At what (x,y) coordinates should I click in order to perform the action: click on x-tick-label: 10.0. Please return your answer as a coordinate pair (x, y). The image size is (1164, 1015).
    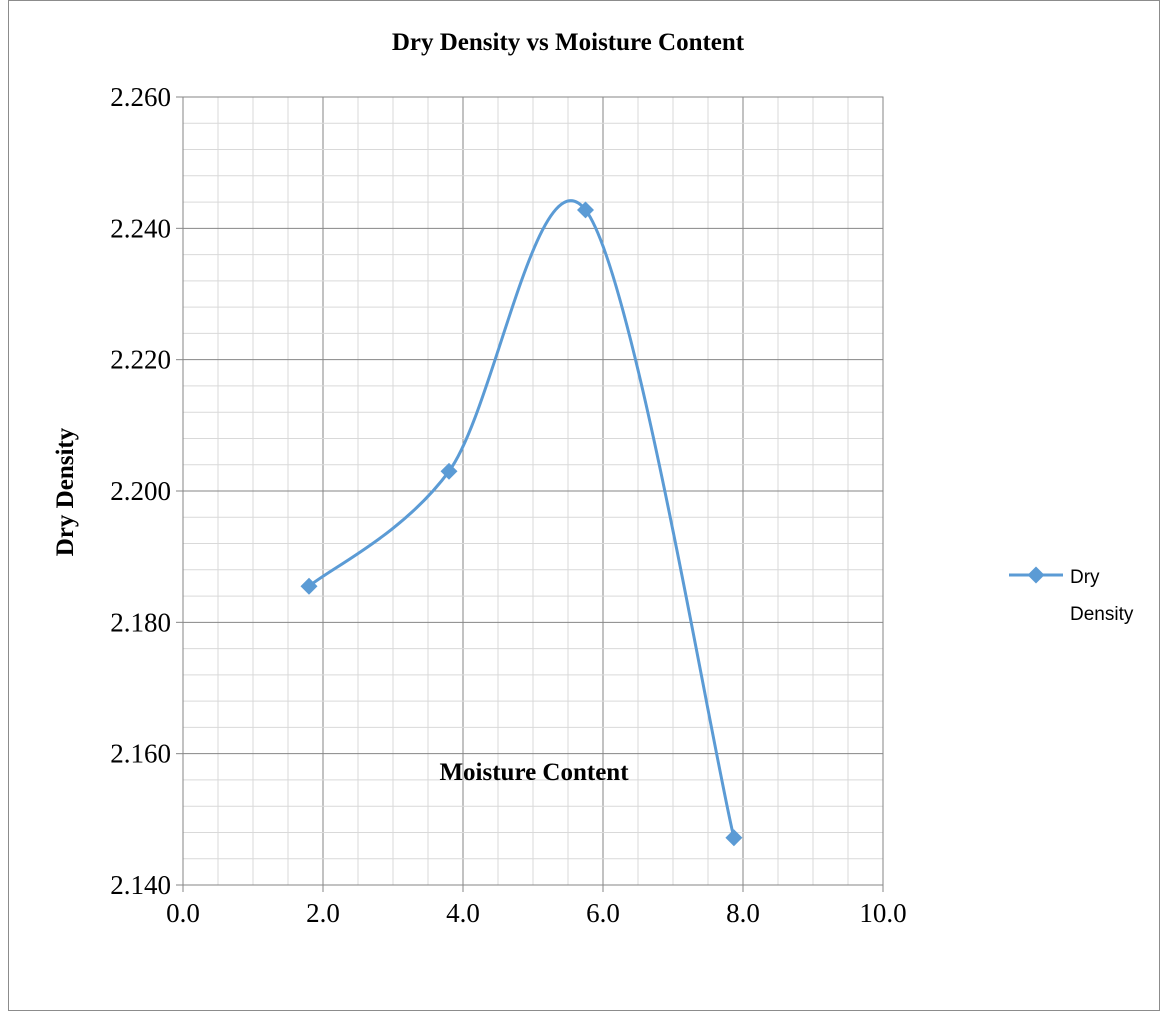
    Looking at the image, I should click on (882, 913).